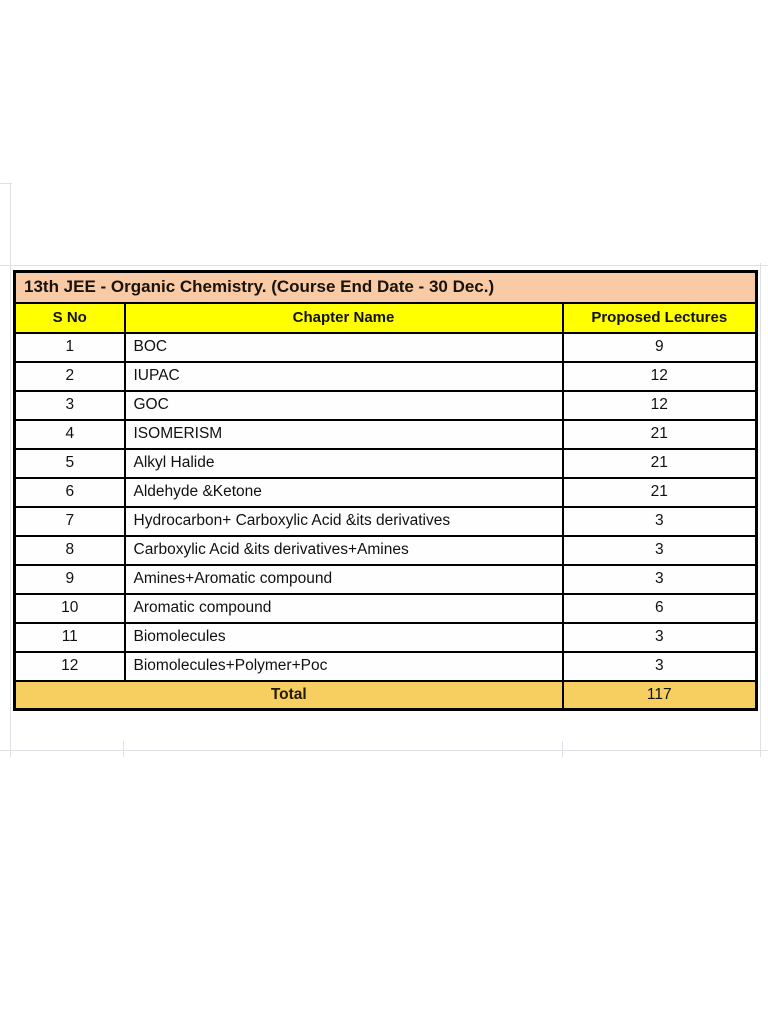 This screenshot has height=1024, width=768. Describe the element at coordinates (343, 608) in the screenshot. I see `chapter-cell: Aromatic compound` at that location.